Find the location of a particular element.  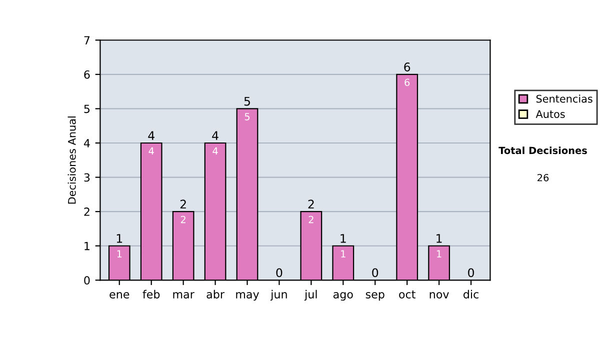

x-tick-label: mar is located at coordinates (183, 295).